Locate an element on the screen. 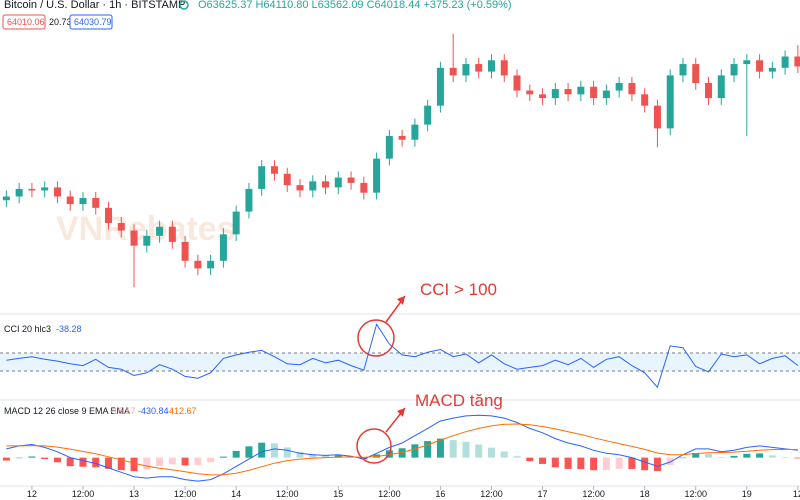 The height and width of the screenshot is (500, 800). spread: 20.73 is located at coordinates (60, 22).